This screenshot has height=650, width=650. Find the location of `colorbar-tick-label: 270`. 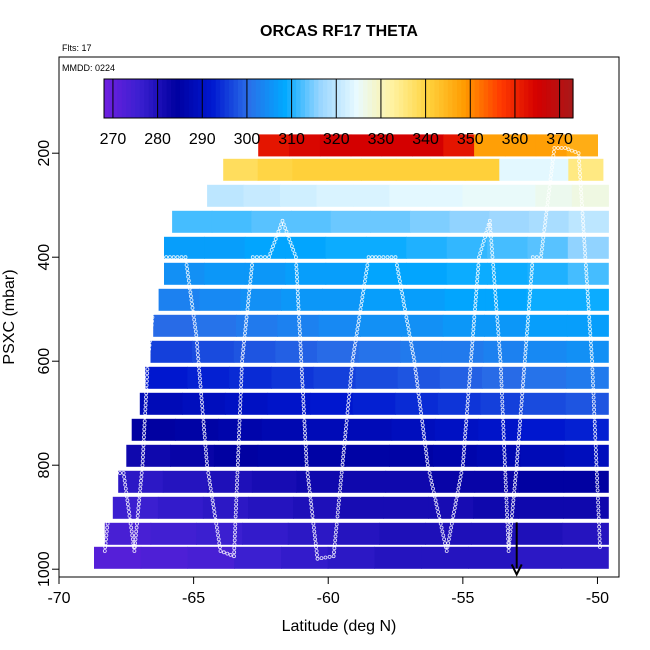

colorbar-tick-label: 270 is located at coordinates (113, 139).